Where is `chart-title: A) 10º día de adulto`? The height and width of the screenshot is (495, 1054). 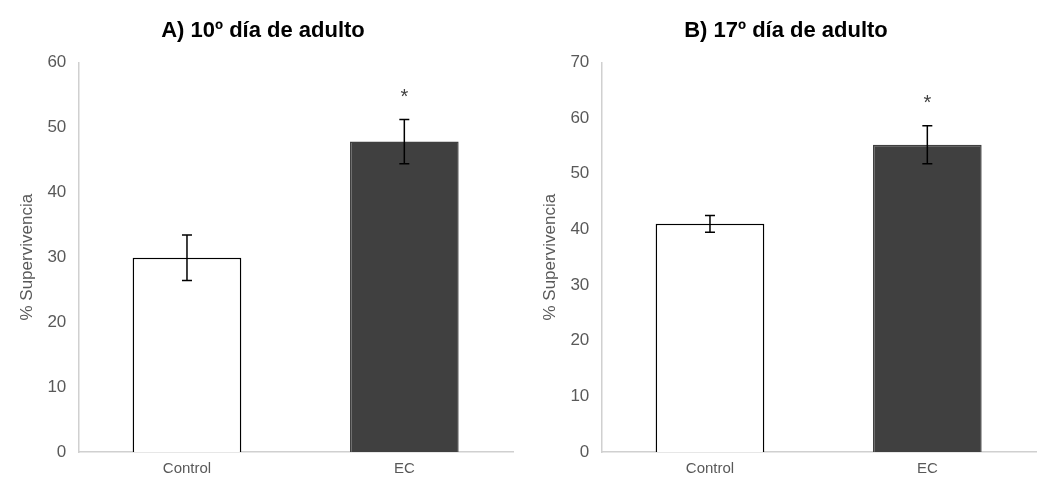 chart-title: A) 10º día de adulto is located at coordinates (263, 30).